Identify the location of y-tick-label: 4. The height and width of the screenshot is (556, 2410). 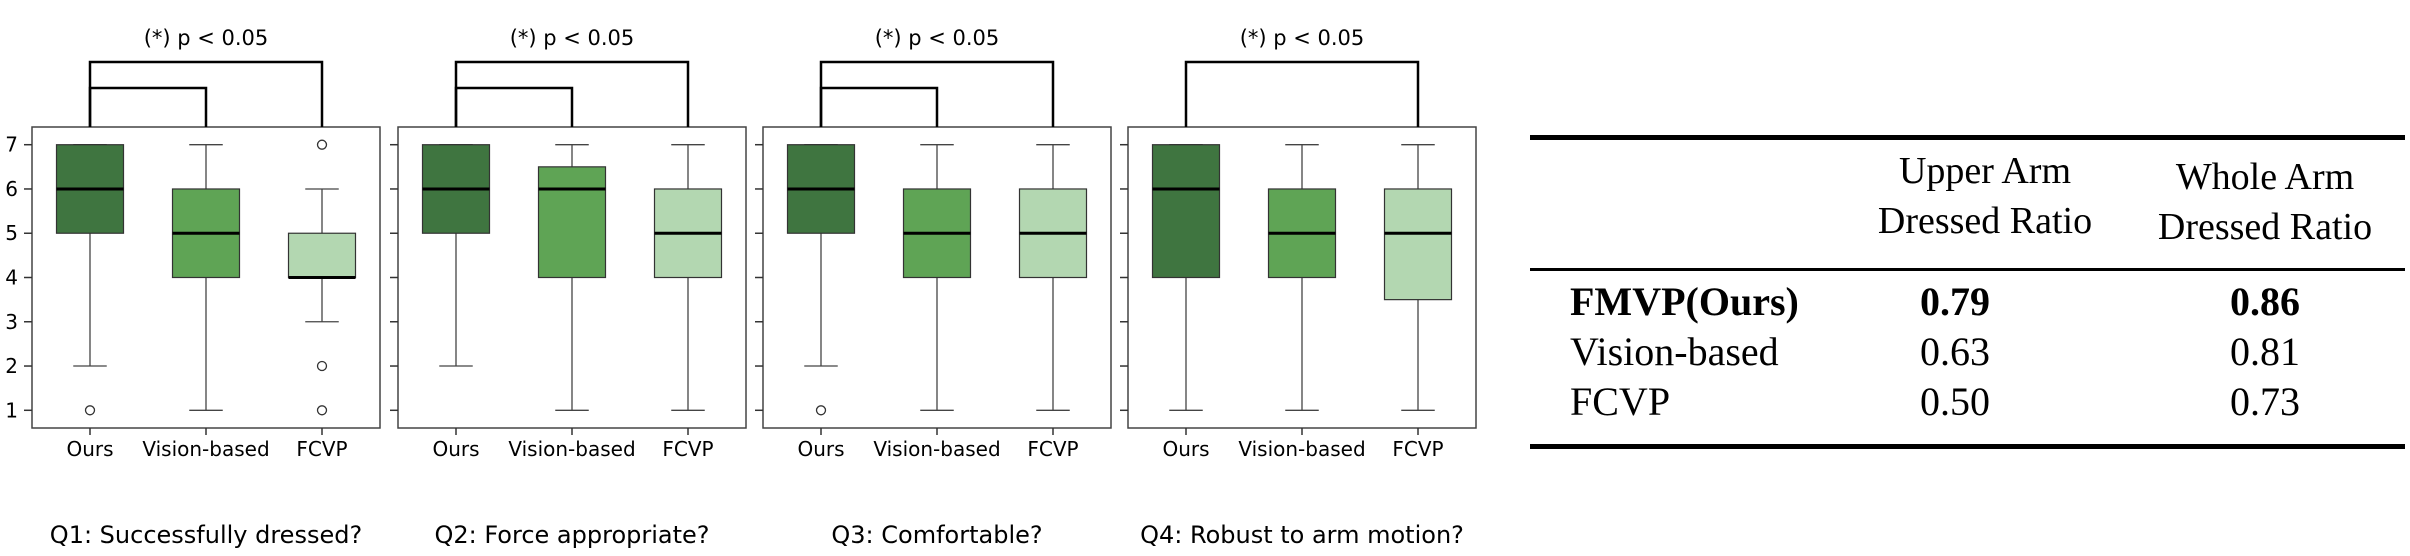
(11, 278).